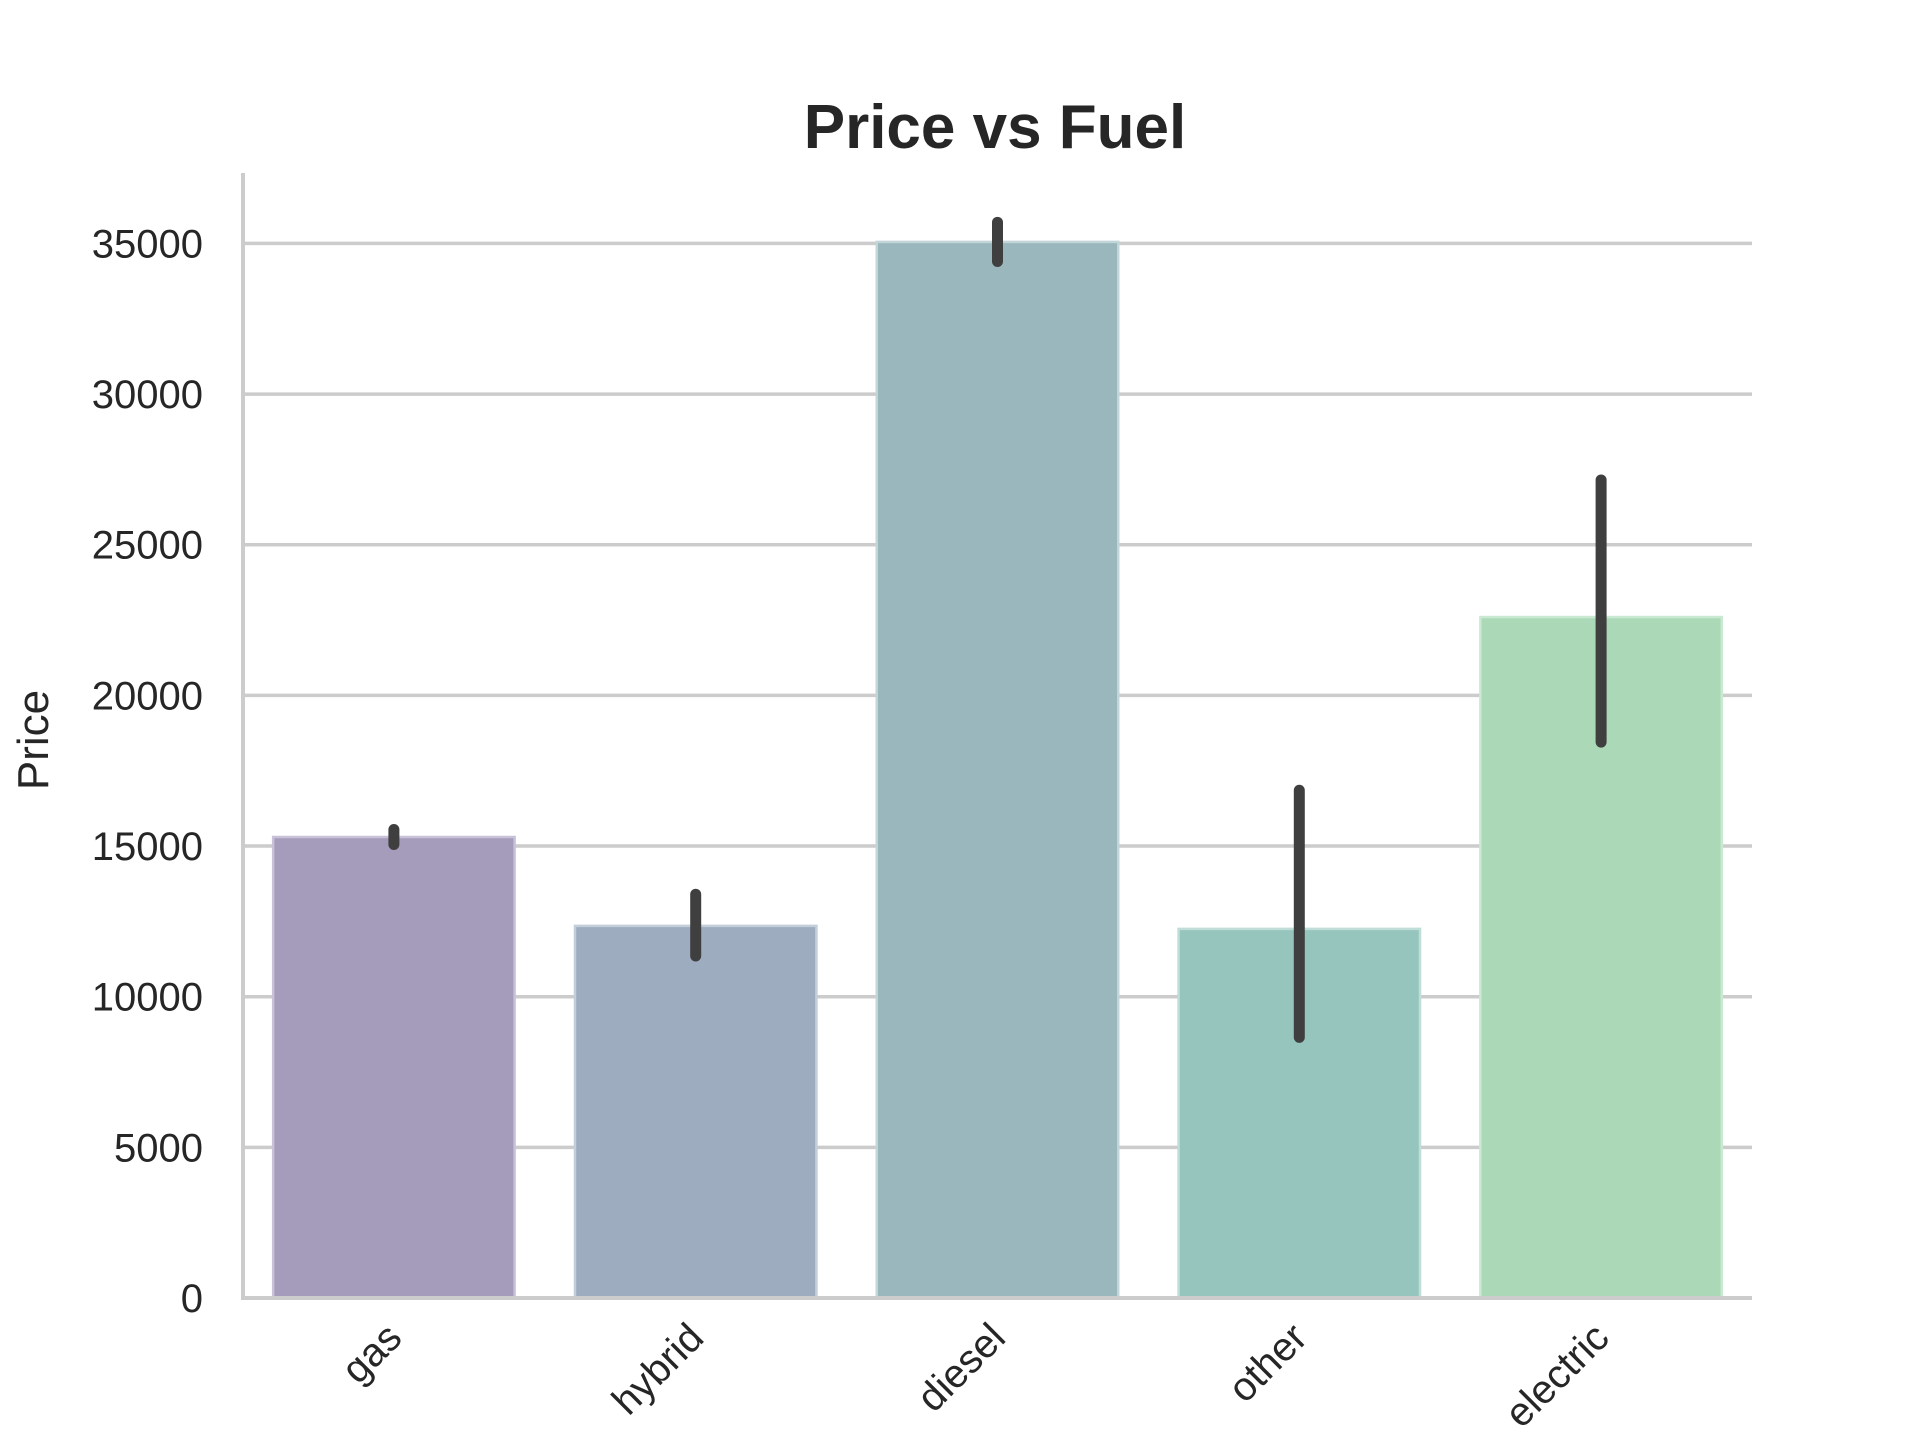  Describe the element at coordinates (33, 740) in the screenshot. I see `y-axis-label: Price` at that location.